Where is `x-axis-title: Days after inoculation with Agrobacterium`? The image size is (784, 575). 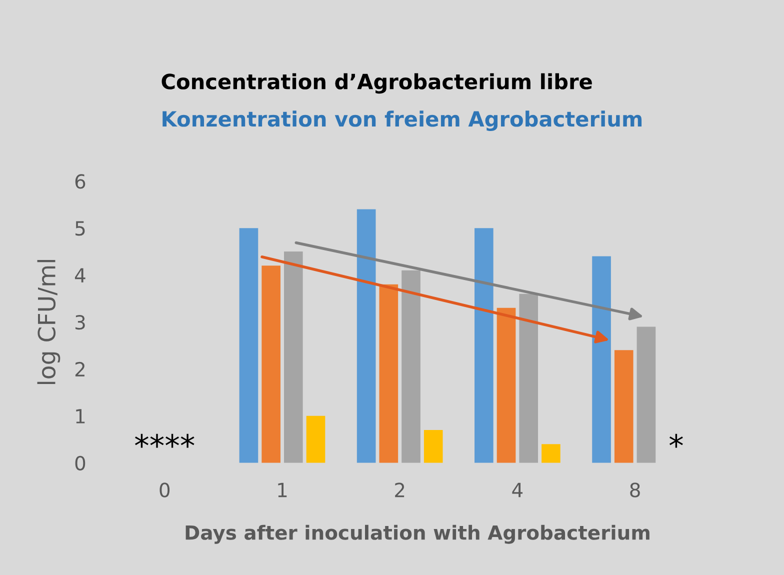
x-axis-title: Days after inoculation with Agrobacterium is located at coordinates (418, 534).